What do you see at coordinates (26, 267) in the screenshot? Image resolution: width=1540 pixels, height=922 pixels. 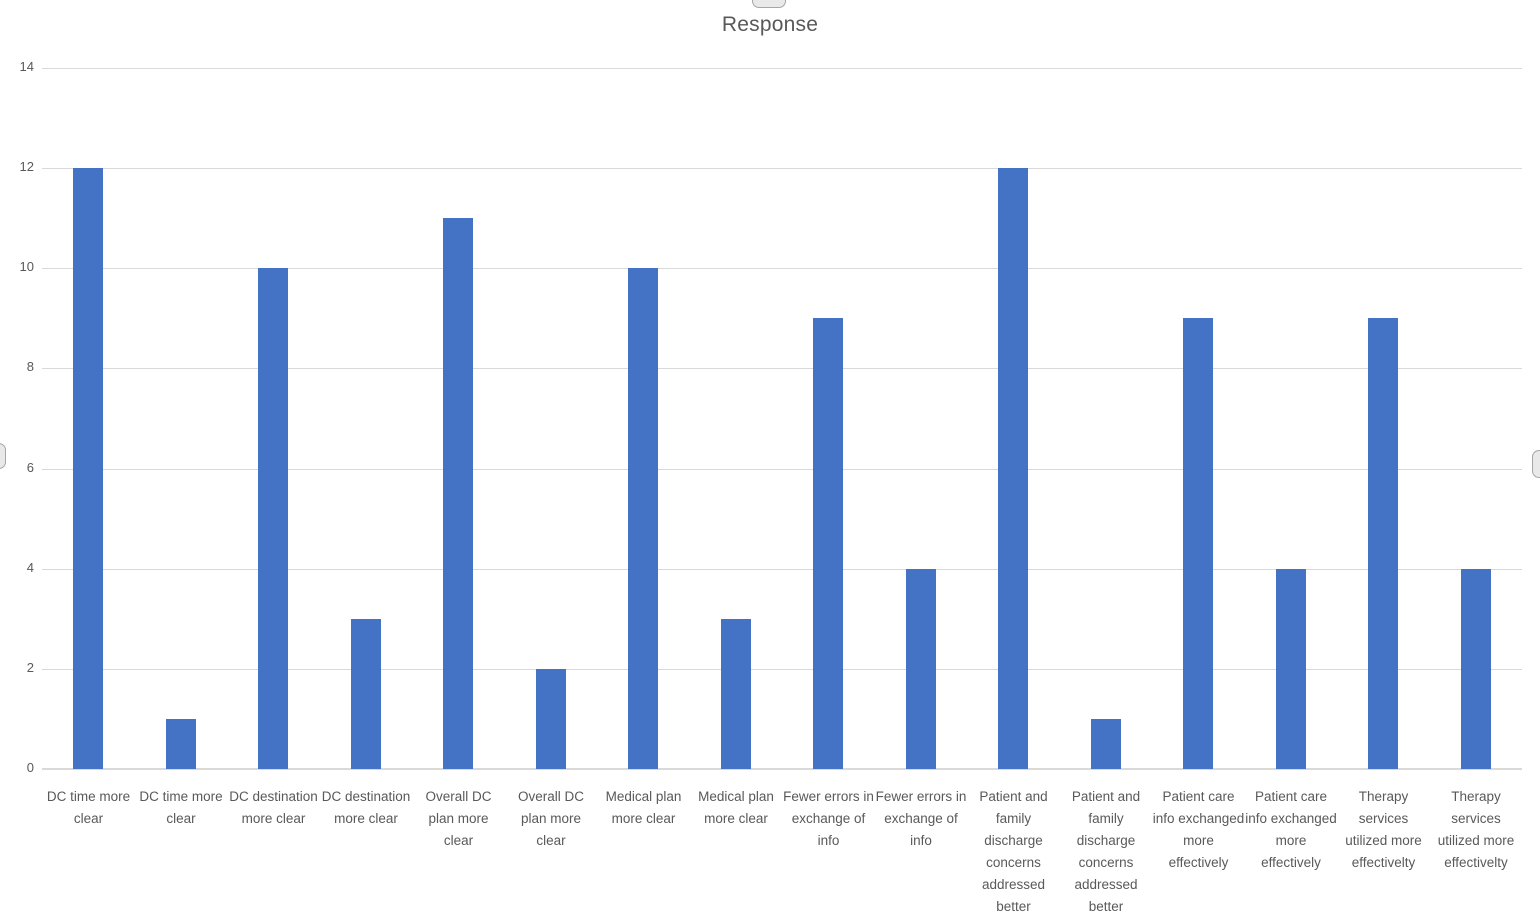 I see `y-axis-tick-label: 10` at bounding box center [26, 267].